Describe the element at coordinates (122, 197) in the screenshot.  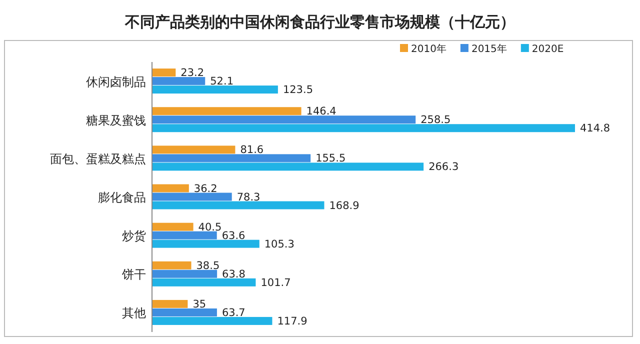
I see `y-tick-label: 膨化食品` at that location.